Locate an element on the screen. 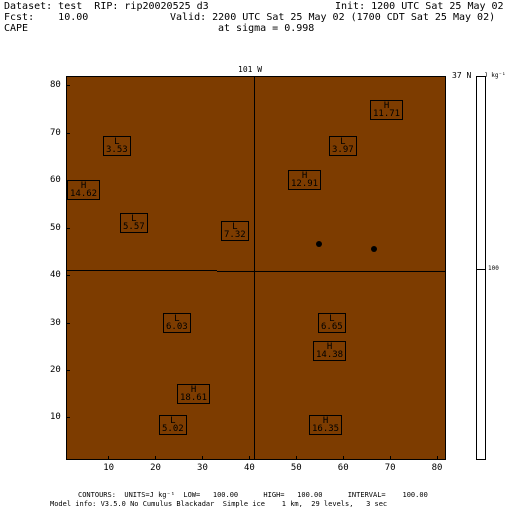  marker-value: 5.57 is located at coordinates (134, 227).